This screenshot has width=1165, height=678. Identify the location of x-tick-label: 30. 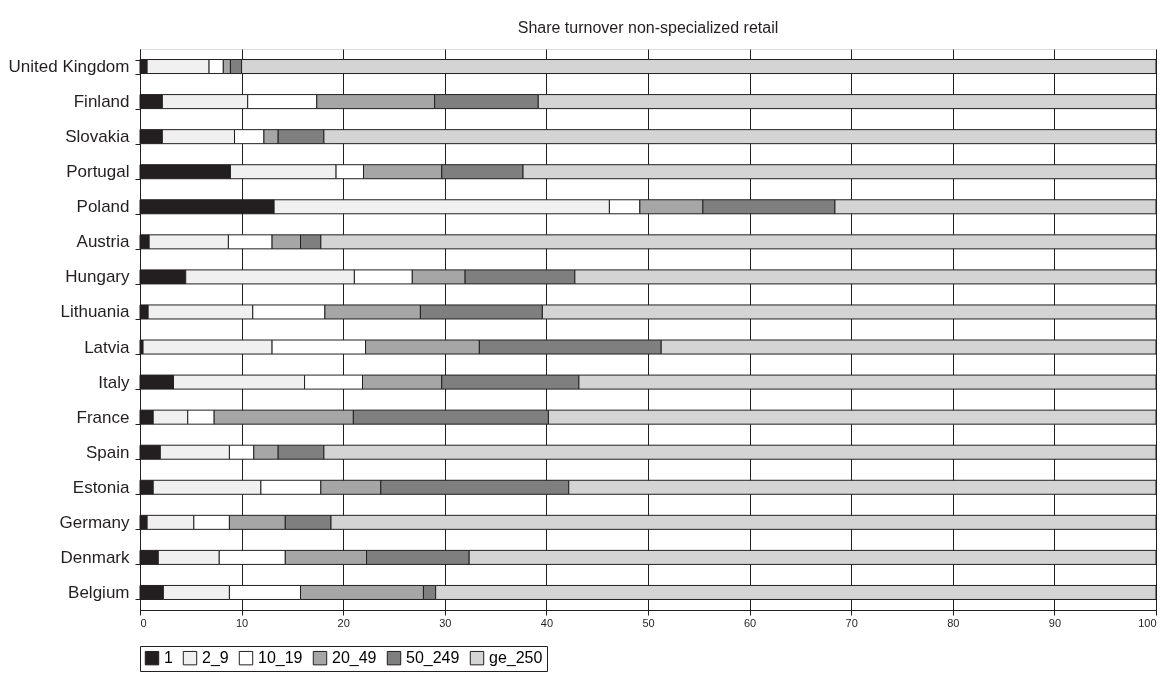
(445, 622).